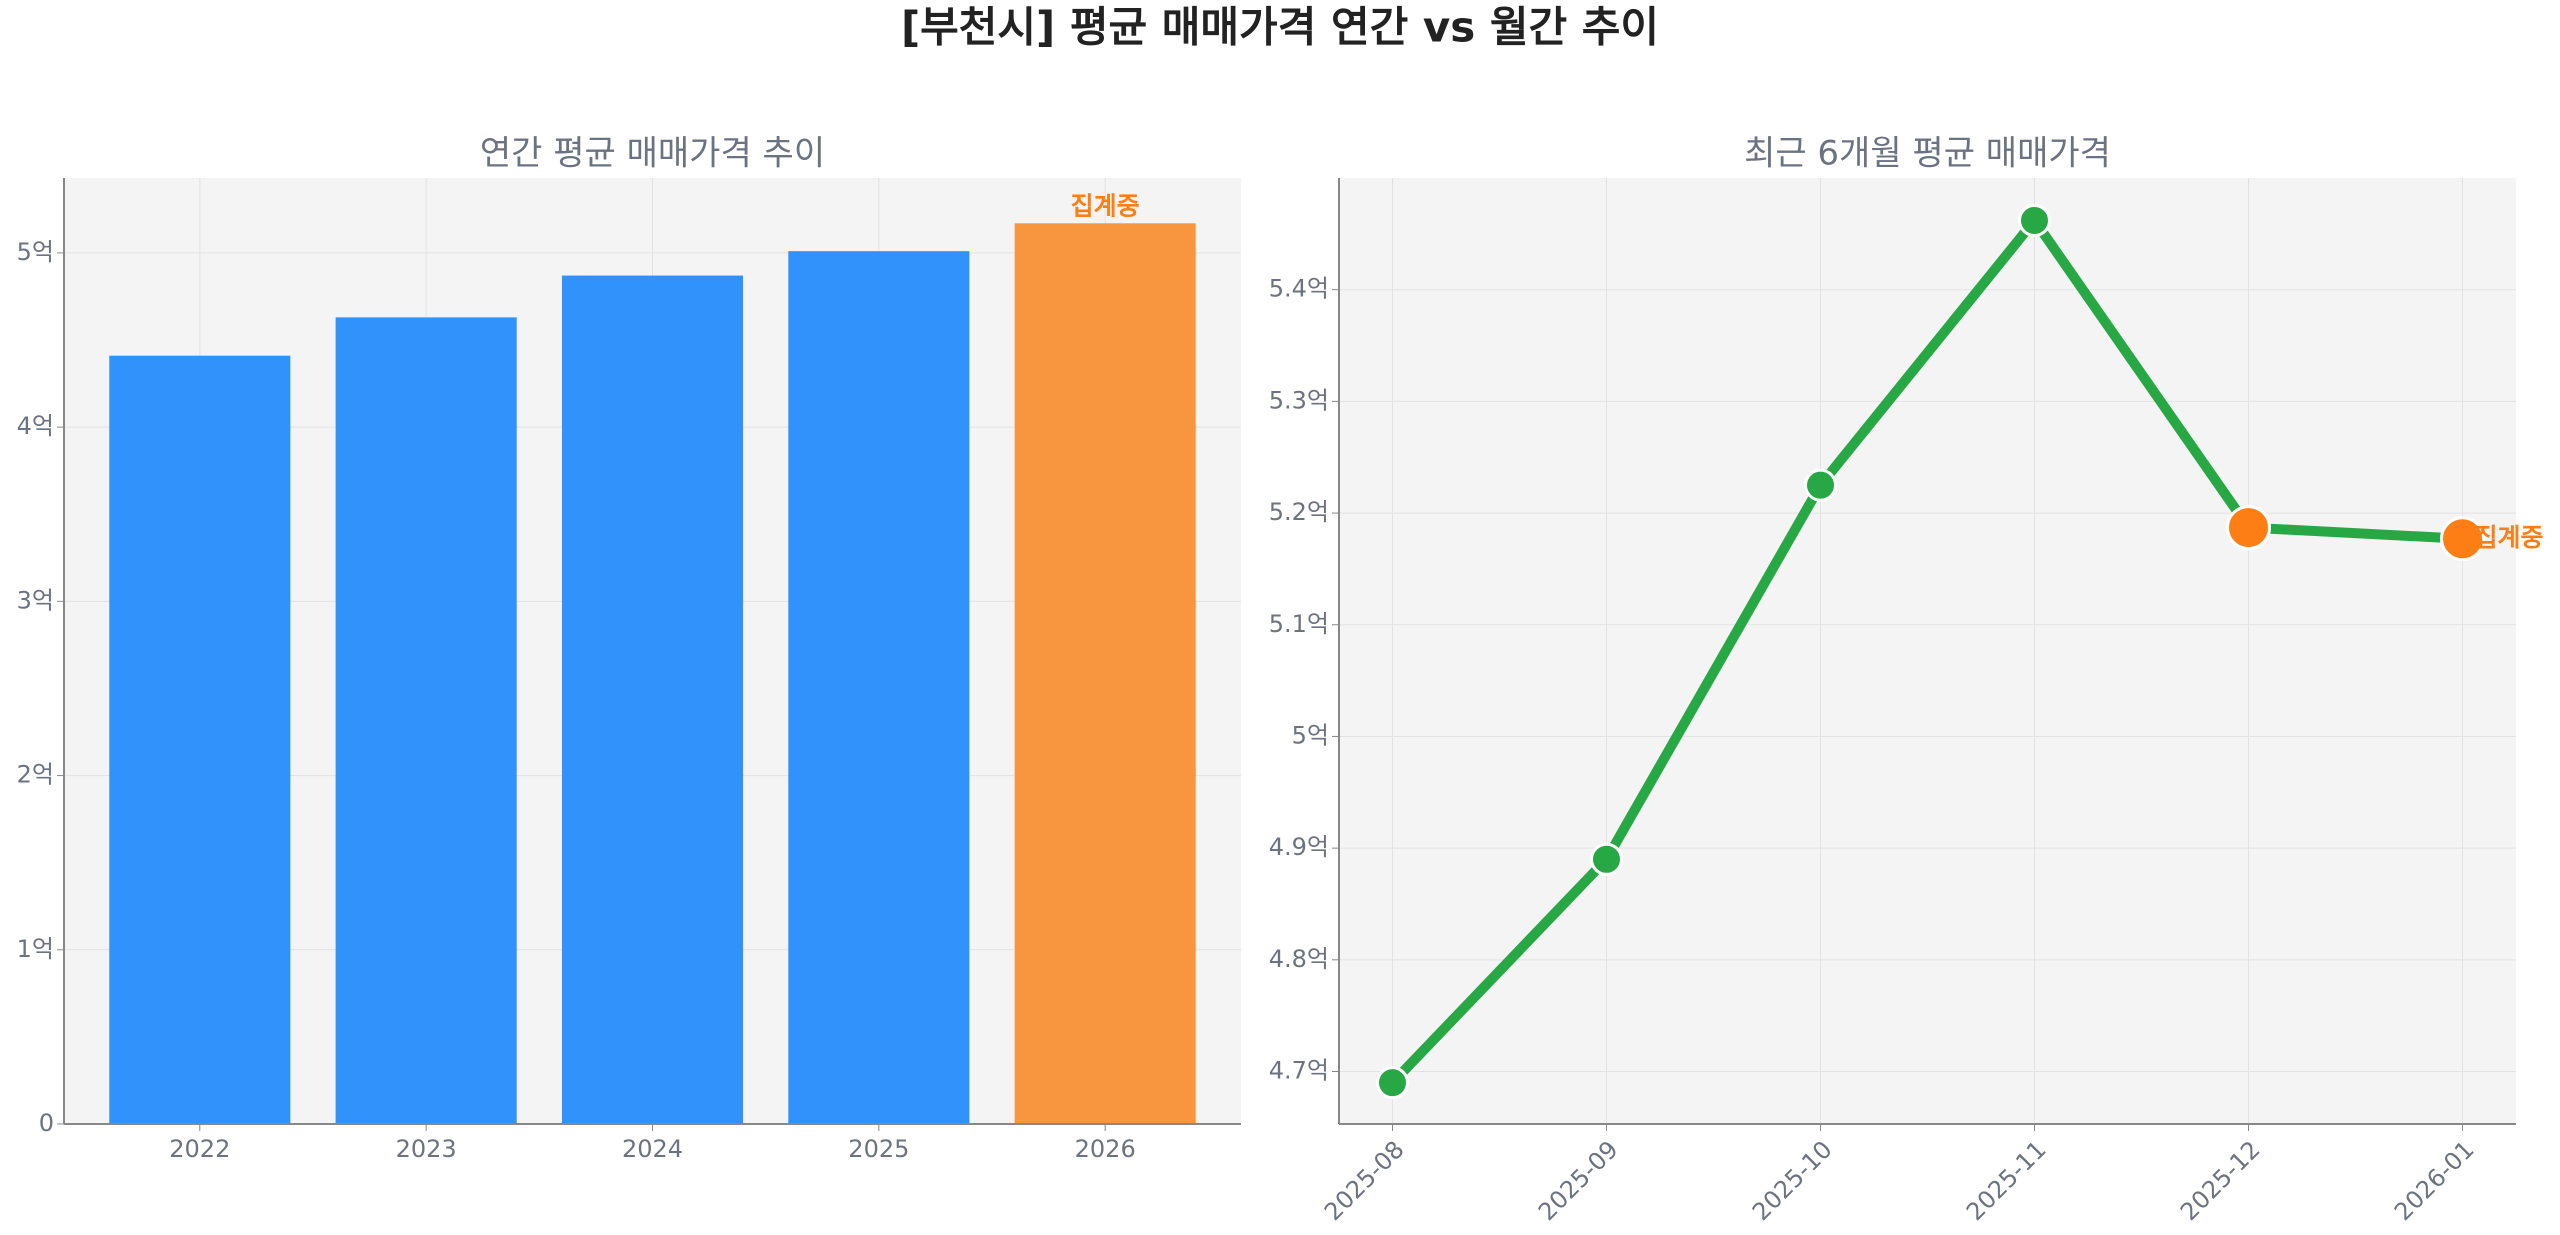  What do you see at coordinates (1299, 400) in the screenshot?
I see `y-tick-label: 5.3억` at bounding box center [1299, 400].